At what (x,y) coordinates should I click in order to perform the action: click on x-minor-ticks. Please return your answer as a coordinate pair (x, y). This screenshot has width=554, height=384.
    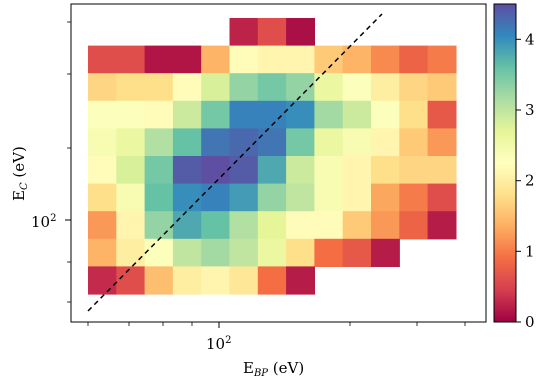
    Looking at the image, I should click on (276, 324).